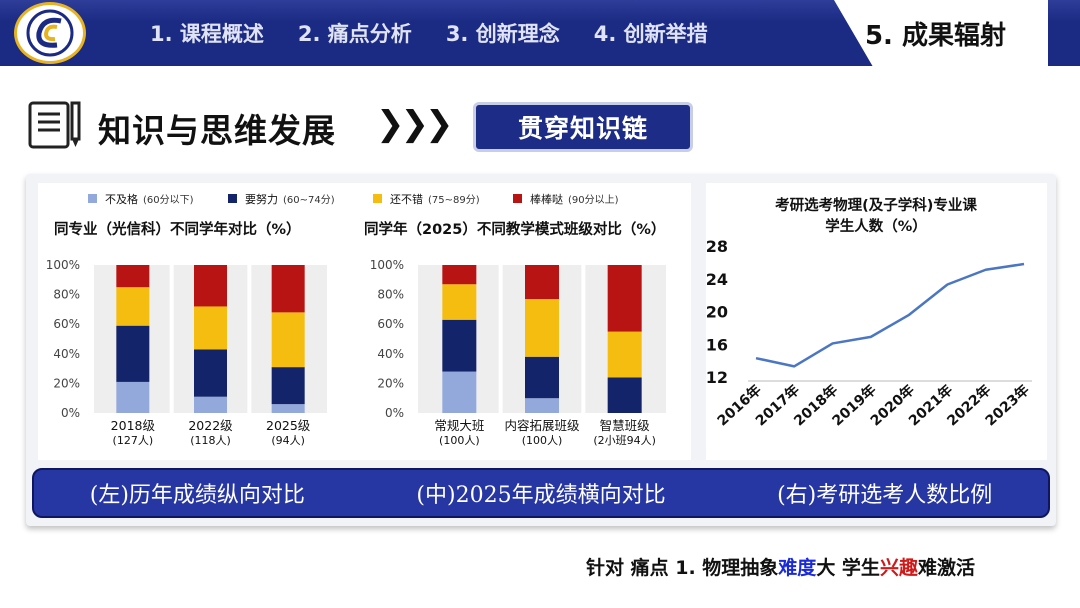 The height and width of the screenshot is (608, 1080). I want to click on triple-chevron-icon: ❯❯❯, so click(414, 124).